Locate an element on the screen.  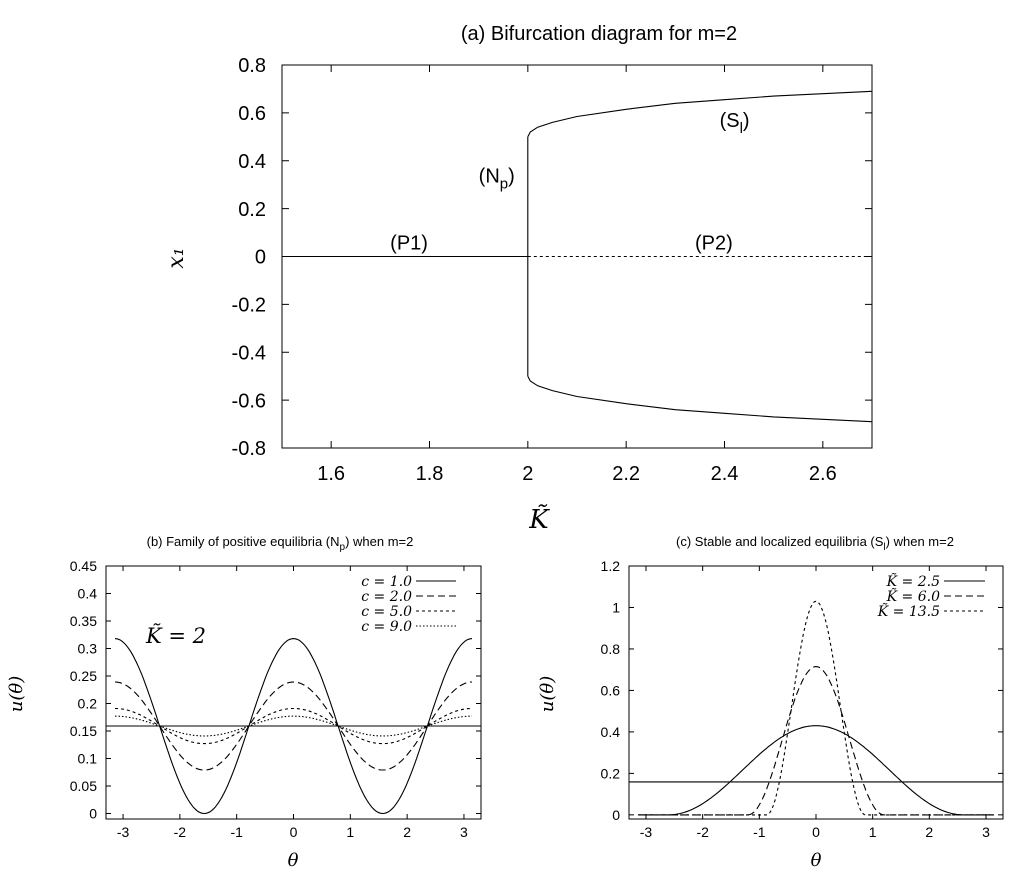
y-tick-label: 1 is located at coordinates (616, 608).